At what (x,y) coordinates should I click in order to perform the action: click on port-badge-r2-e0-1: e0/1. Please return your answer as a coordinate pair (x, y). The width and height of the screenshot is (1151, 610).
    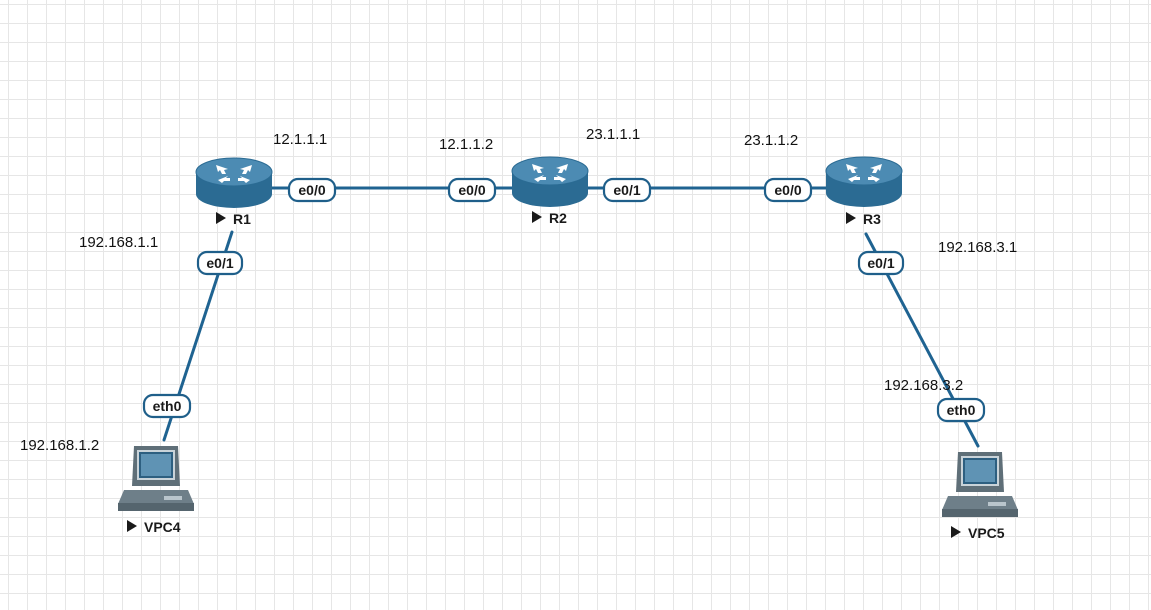
    Looking at the image, I should click on (627, 190).